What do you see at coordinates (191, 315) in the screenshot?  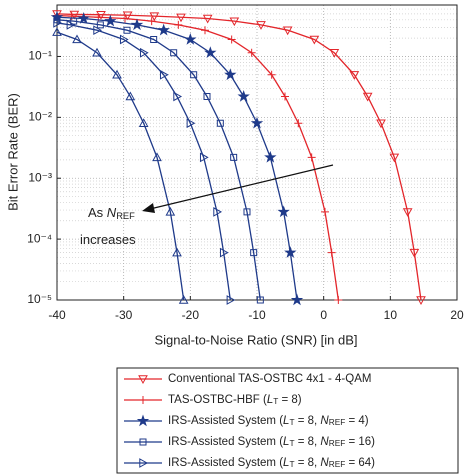 I see `x-tick-label: -20` at bounding box center [191, 315].